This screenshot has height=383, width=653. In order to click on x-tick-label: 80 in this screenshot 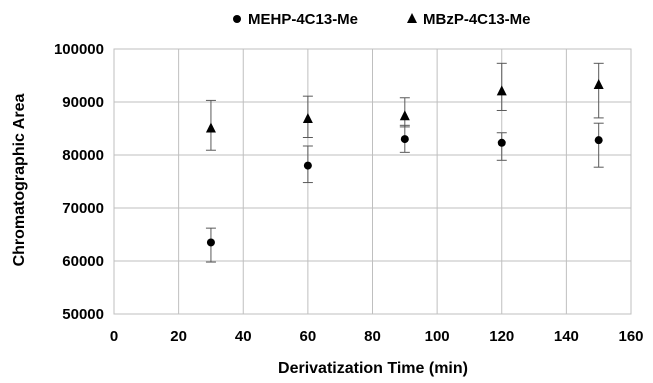, I will do `click(372, 336)`.